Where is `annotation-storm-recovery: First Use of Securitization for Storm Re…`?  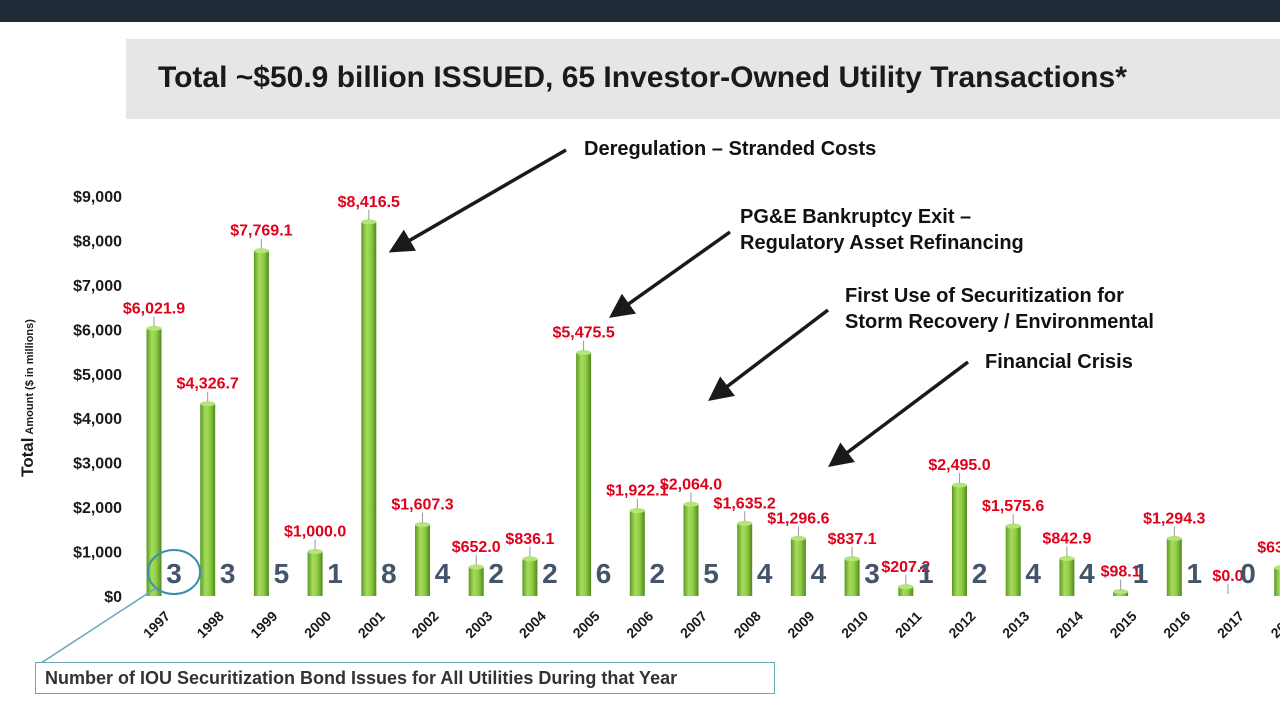 annotation-storm-recovery: First Use of Securitization for Storm Re… is located at coordinates (999, 309).